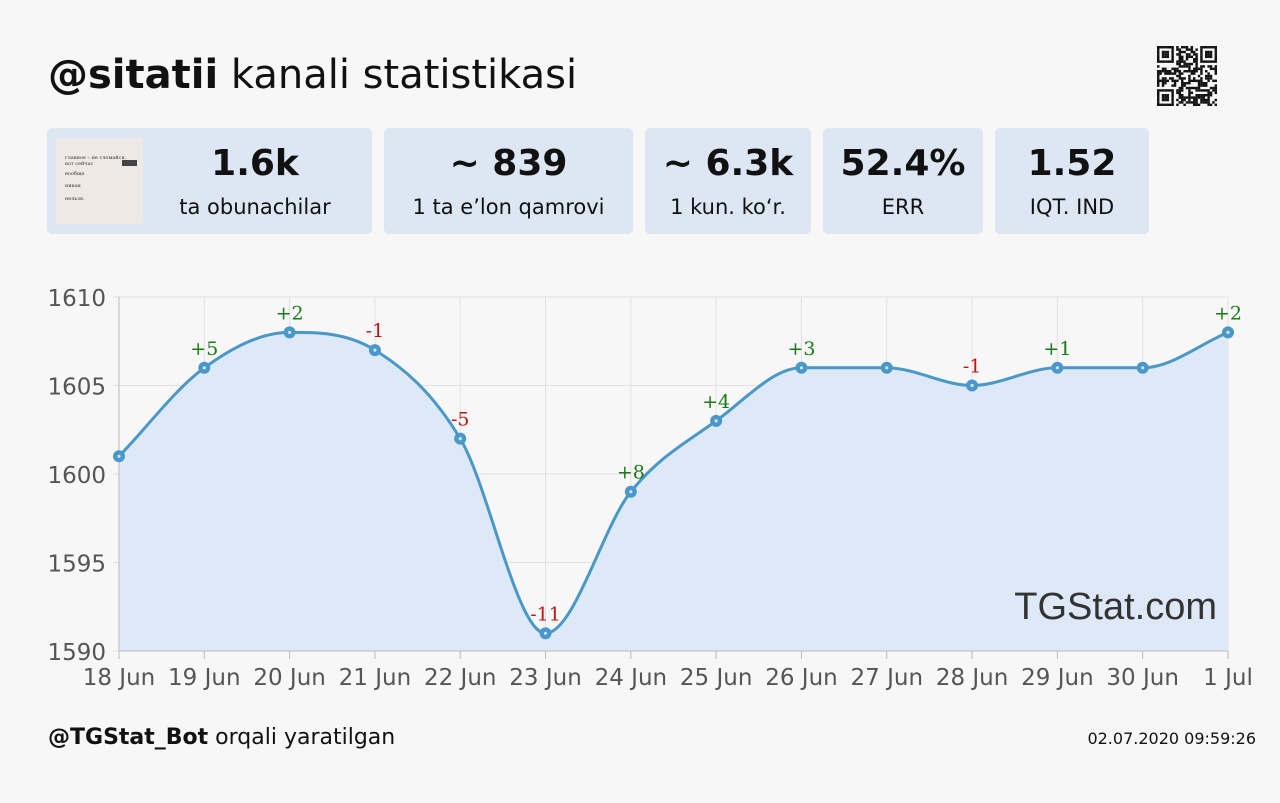 The height and width of the screenshot is (803, 1280). Describe the element at coordinates (119, 678) in the screenshot. I see `x-tick-label: 18 Jun` at that location.